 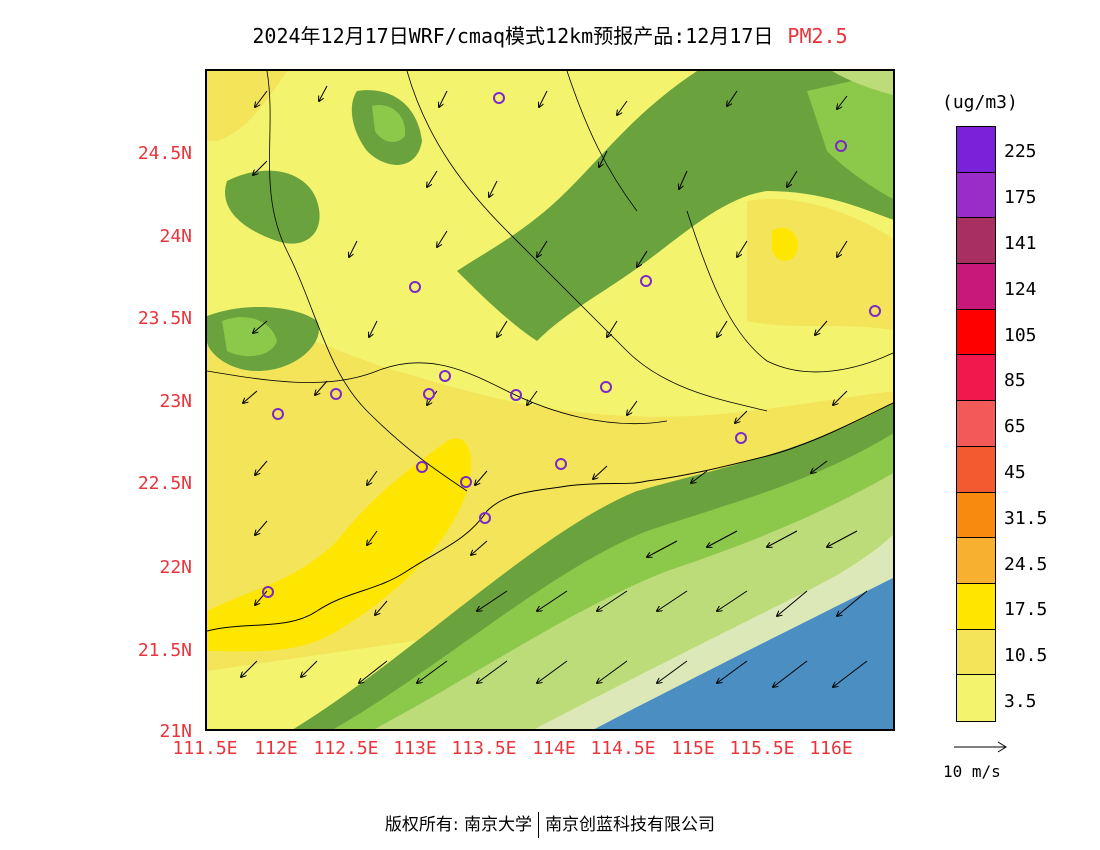 What do you see at coordinates (743, 653) in the screenshot?
I see `fill-17-sea` at bounding box center [743, 653].